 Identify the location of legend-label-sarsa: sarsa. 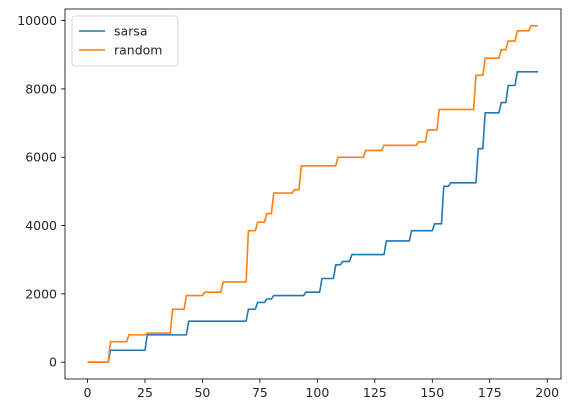
(130, 31).